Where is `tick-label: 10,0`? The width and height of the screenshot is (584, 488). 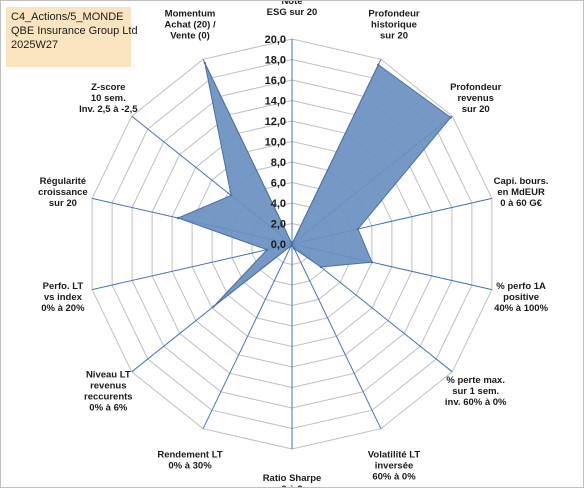
tick-label: 10,0 is located at coordinates (275, 143).